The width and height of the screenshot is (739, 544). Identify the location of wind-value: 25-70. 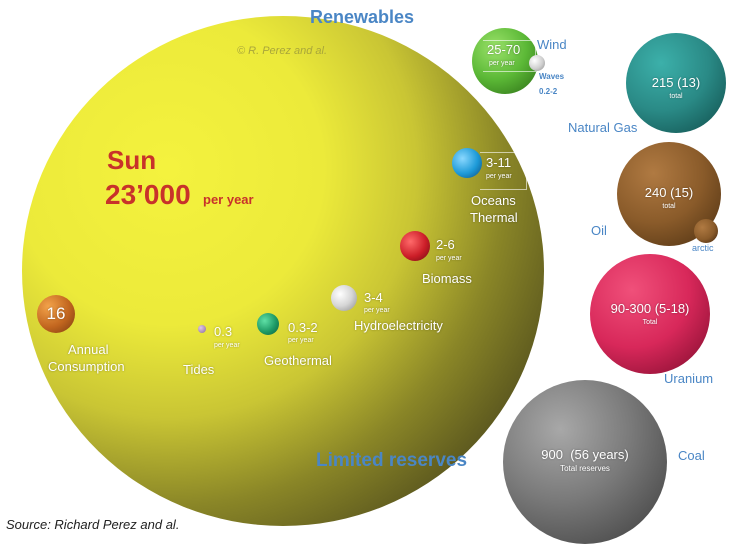
(504, 49).